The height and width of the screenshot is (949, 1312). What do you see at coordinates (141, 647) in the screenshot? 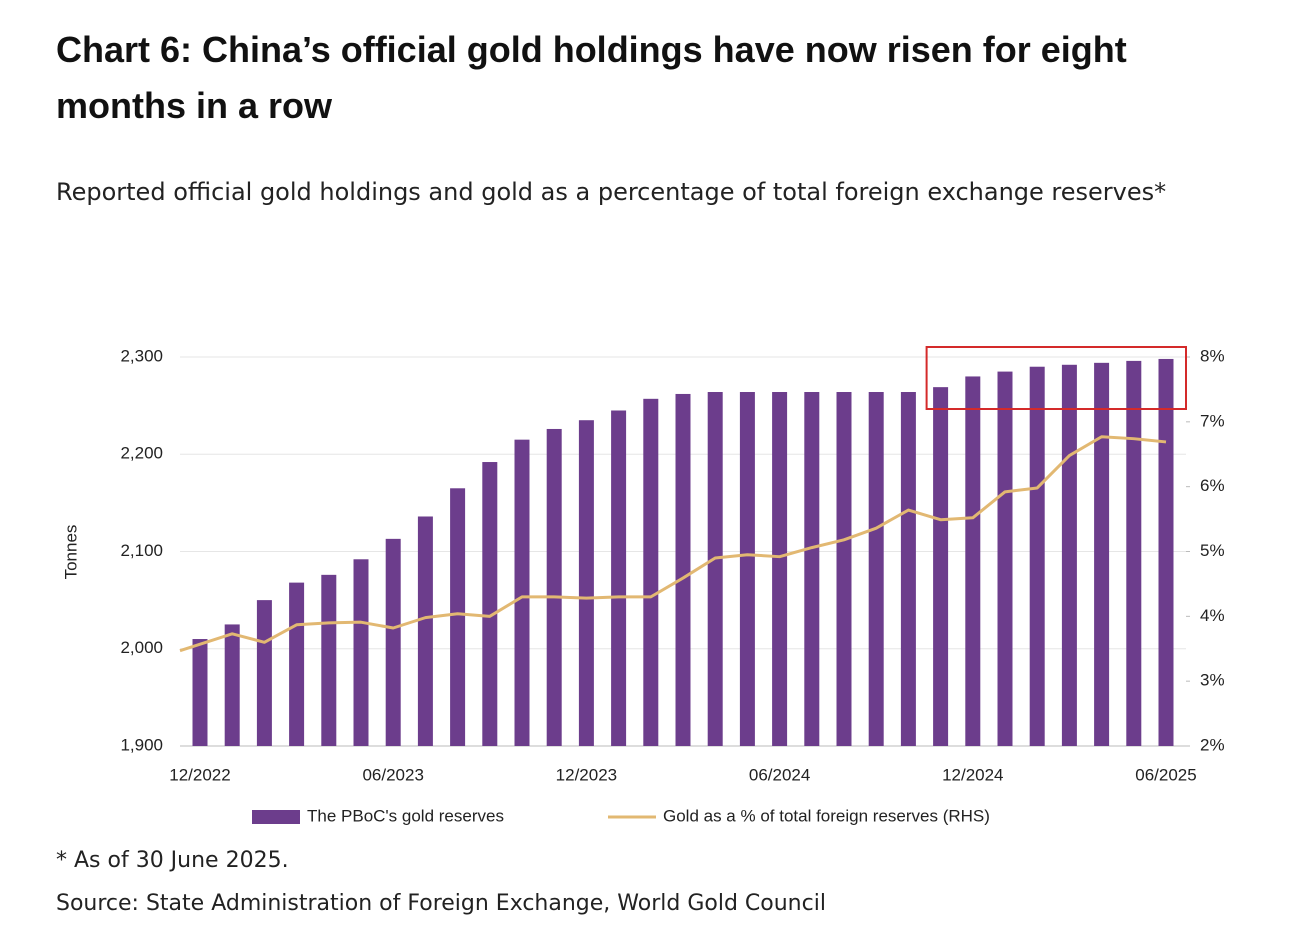
I see `y-tick-label: 2,000` at bounding box center [141, 647].